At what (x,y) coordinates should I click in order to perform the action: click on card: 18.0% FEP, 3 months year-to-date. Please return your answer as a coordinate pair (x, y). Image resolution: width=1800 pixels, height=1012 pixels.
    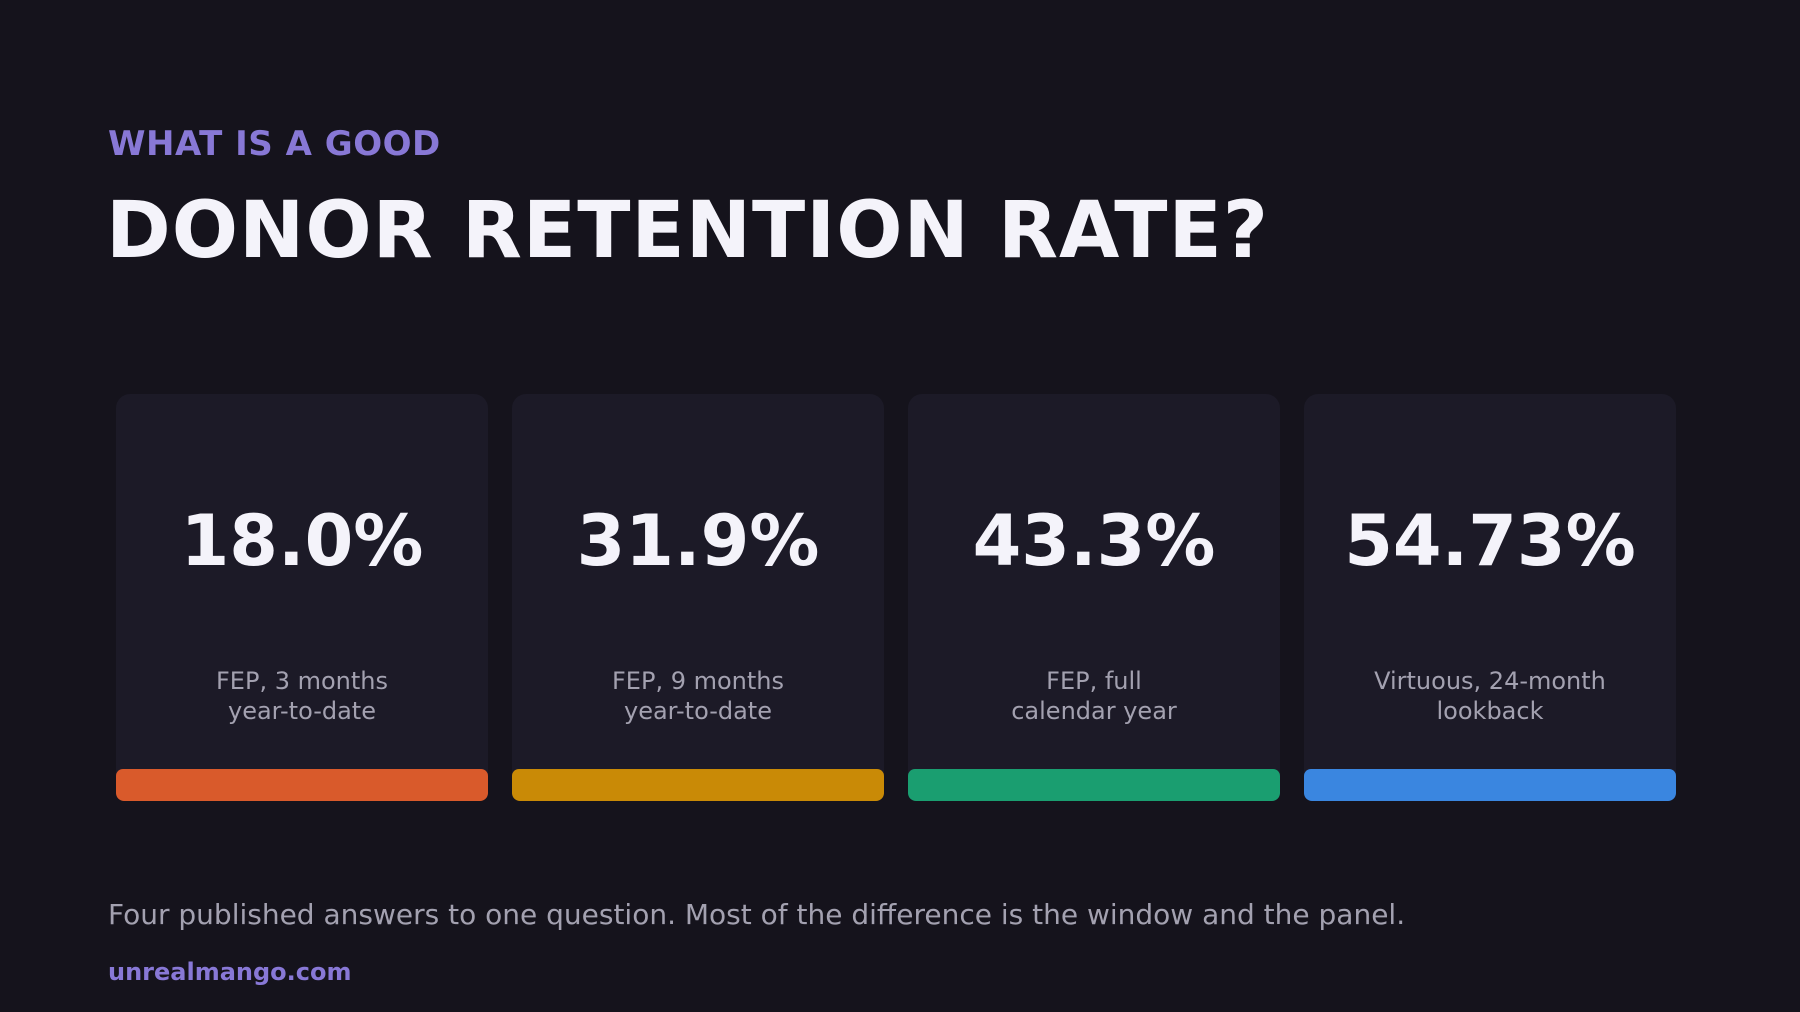
    Looking at the image, I should click on (302, 597).